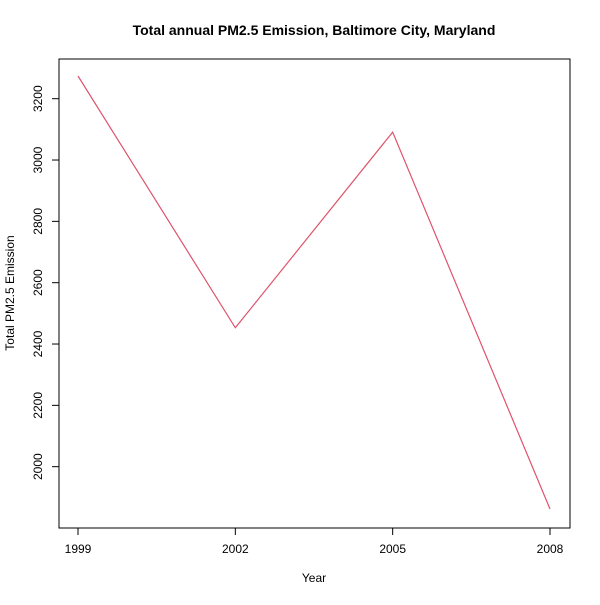  What do you see at coordinates (78, 549) in the screenshot?
I see `x-tick-label: 1999` at bounding box center [78, 549].